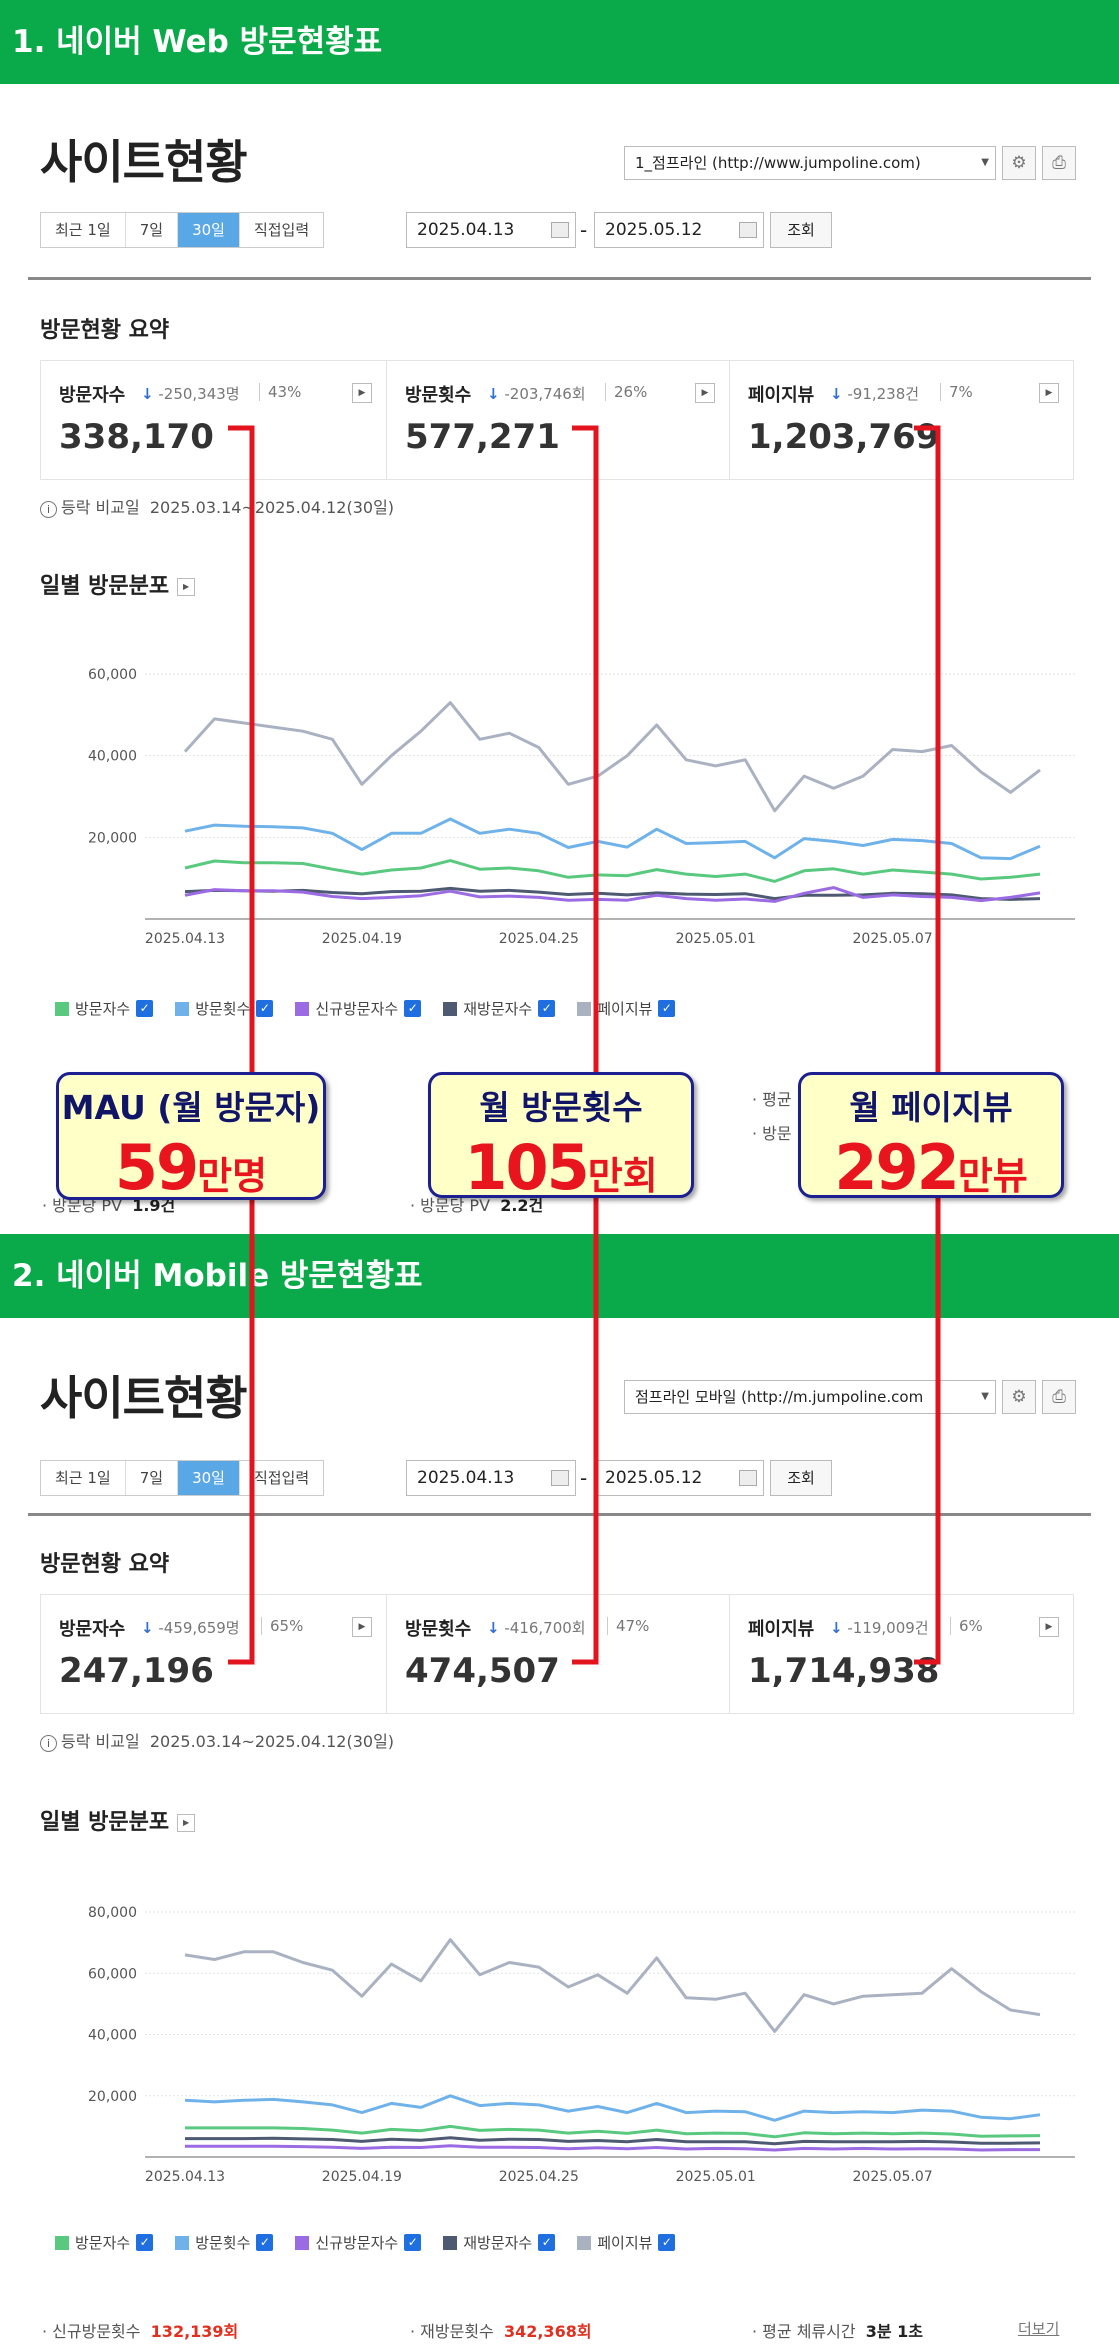  I want to click on date-to-value: 2025.05.12, so click(654, 1478).